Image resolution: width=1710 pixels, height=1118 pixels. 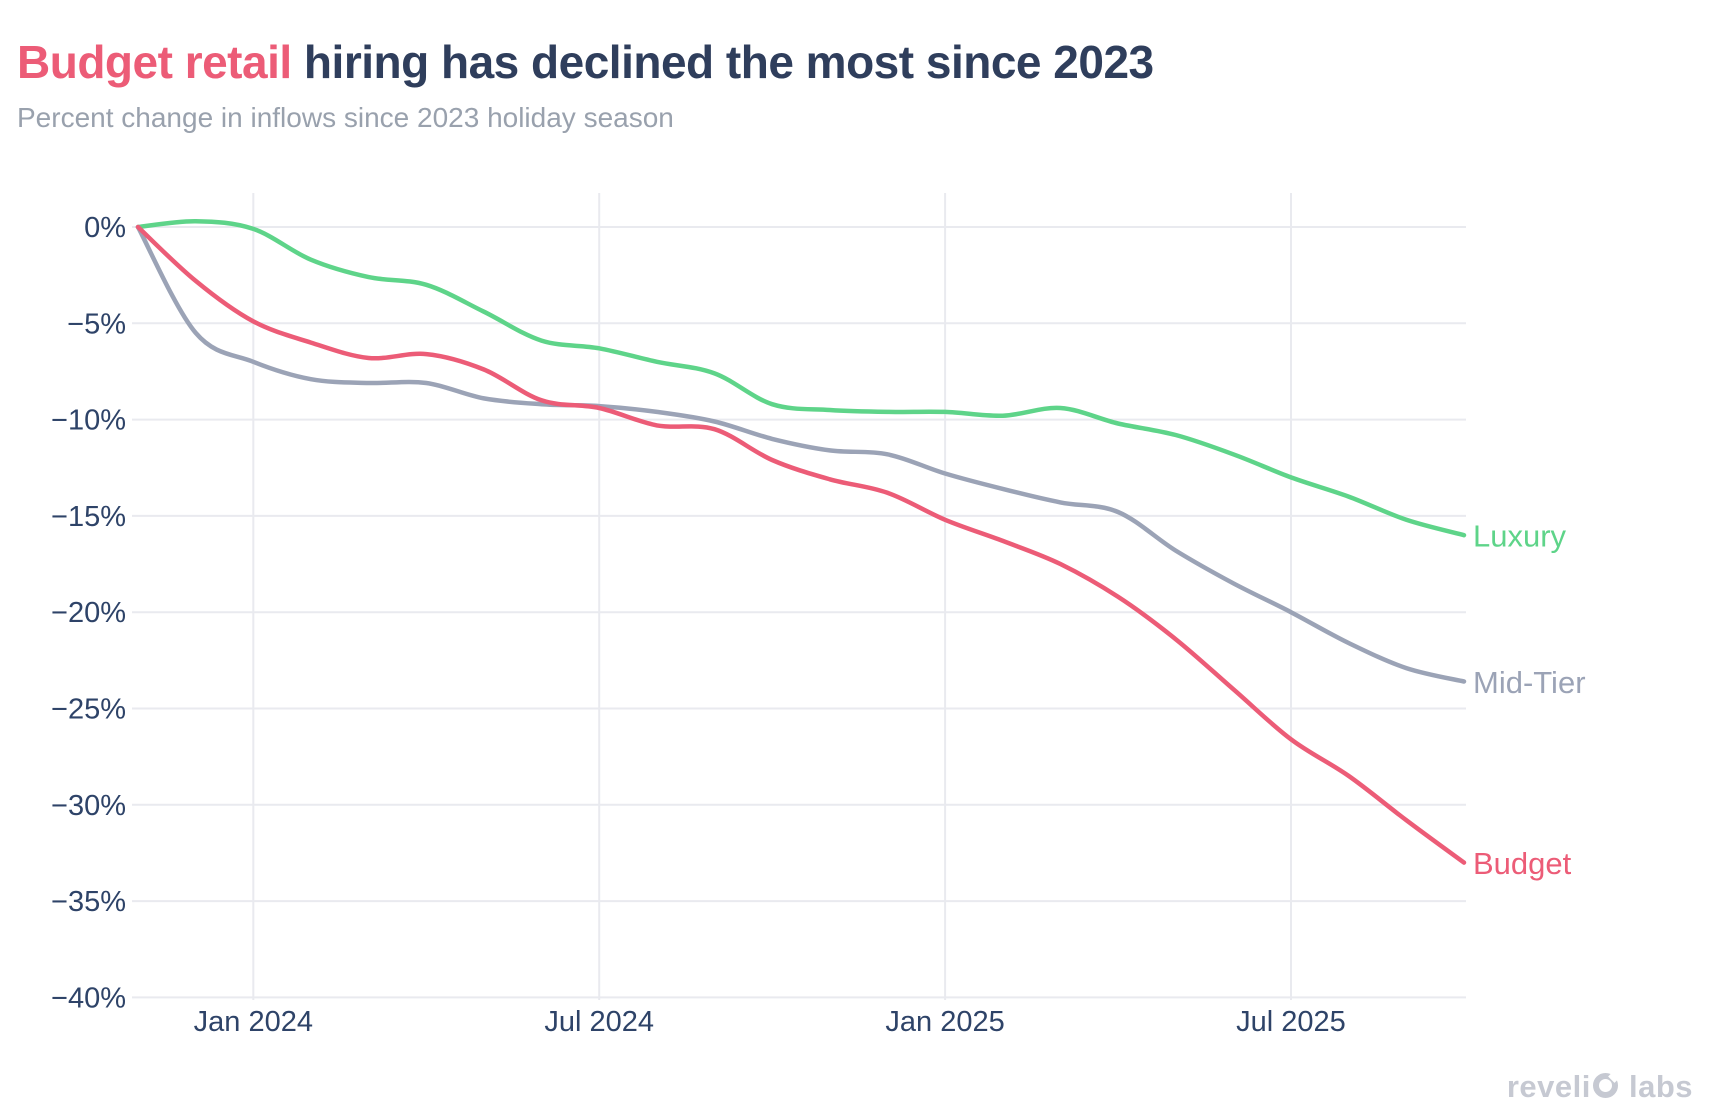 What do you see at coordinates (1660, 1086) in the screenshot?
I see `logo-text-right: labs` at bounding box center [1660, 1086].